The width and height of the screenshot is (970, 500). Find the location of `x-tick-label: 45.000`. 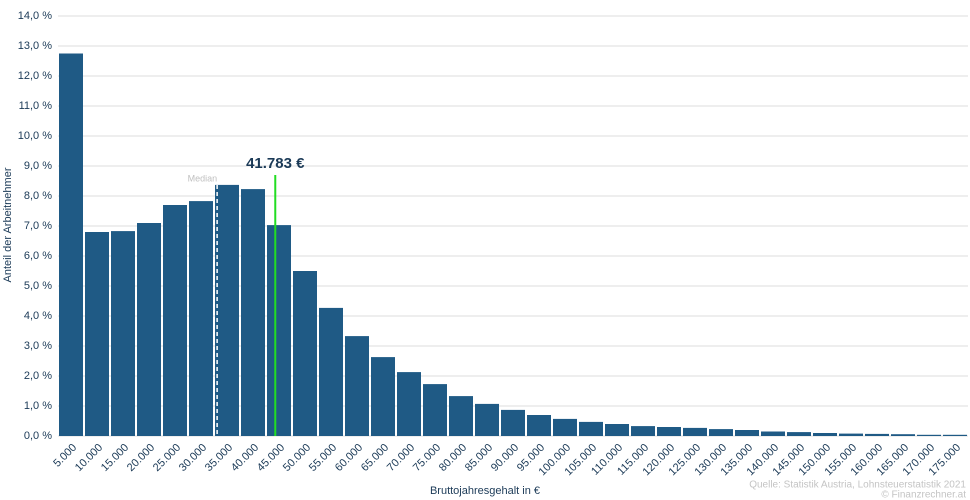

x-tick-label: 45.000 is located at coordinates (271, 458).